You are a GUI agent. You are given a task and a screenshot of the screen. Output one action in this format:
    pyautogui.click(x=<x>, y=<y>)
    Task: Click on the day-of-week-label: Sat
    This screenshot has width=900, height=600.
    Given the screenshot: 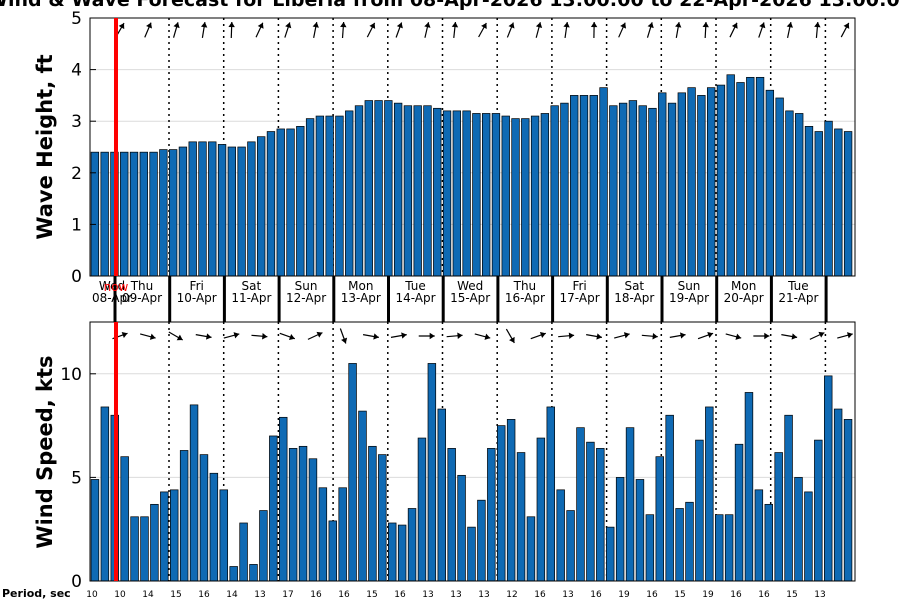 What is the action you would take?
    pyautogui.click(x=252, y=286)
    